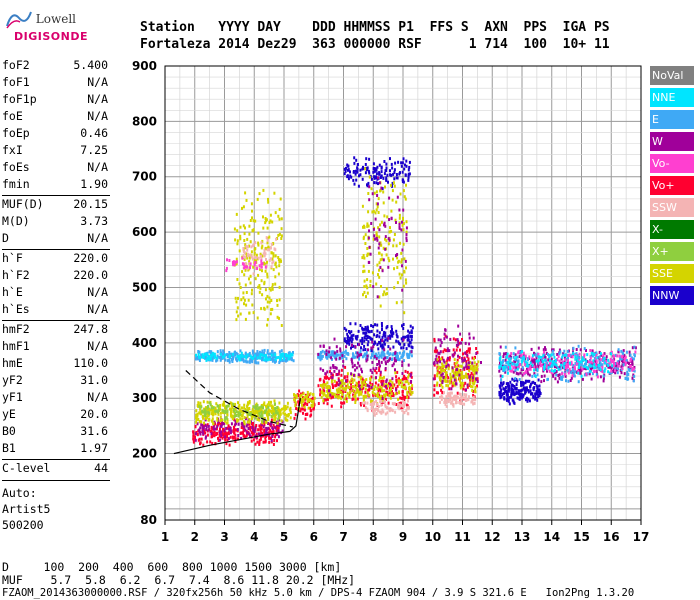 The height and width of the screenshot is (600, 700). I want to click on x-tick-label: 6, so click(314, 537).